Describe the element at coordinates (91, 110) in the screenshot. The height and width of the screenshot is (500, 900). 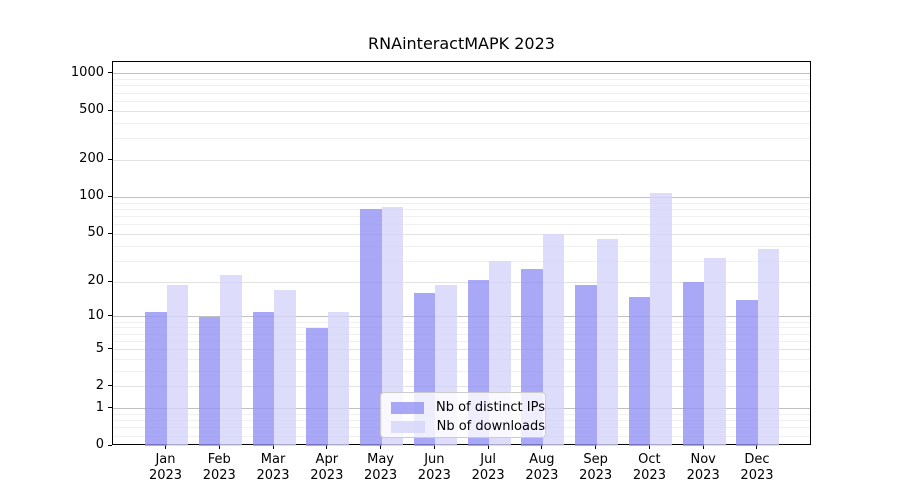
I see `y-tick-label: 500` at that location.